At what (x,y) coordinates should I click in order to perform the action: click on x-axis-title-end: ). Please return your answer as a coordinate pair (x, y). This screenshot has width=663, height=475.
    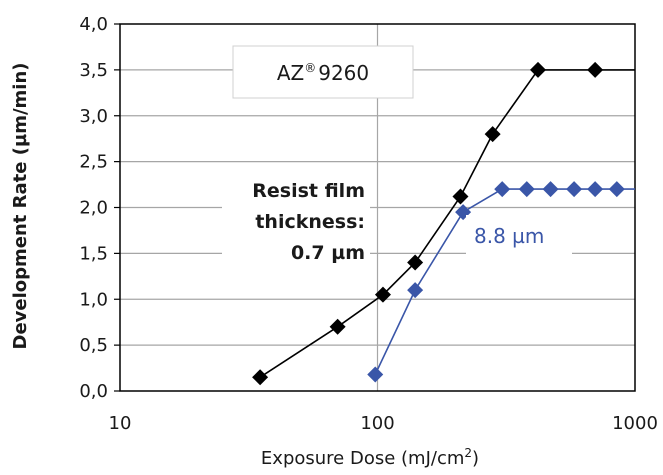
    Looking at the image, I should click on (475, 458).